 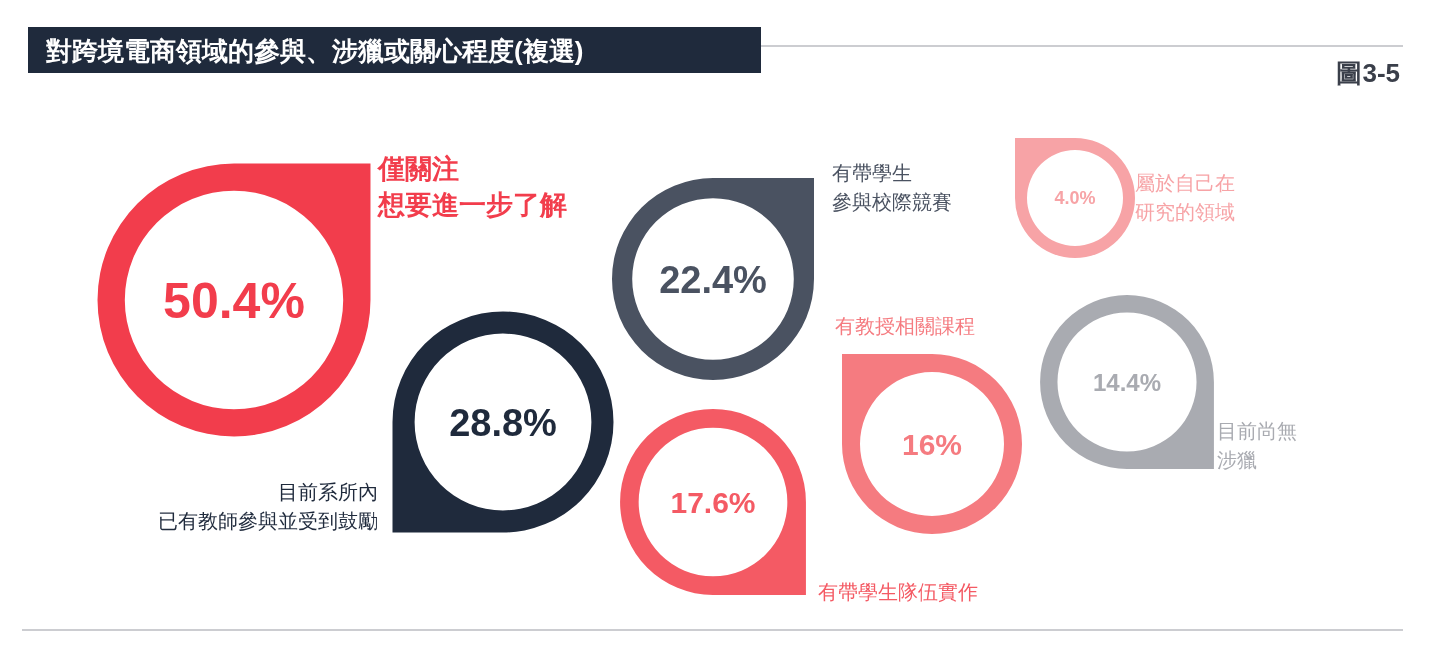 What do you see at coordinates (1185, 197) in the screenshot?
I see `category-label: 屬於自己在研究的領域` at bounding box center [1185, 197].